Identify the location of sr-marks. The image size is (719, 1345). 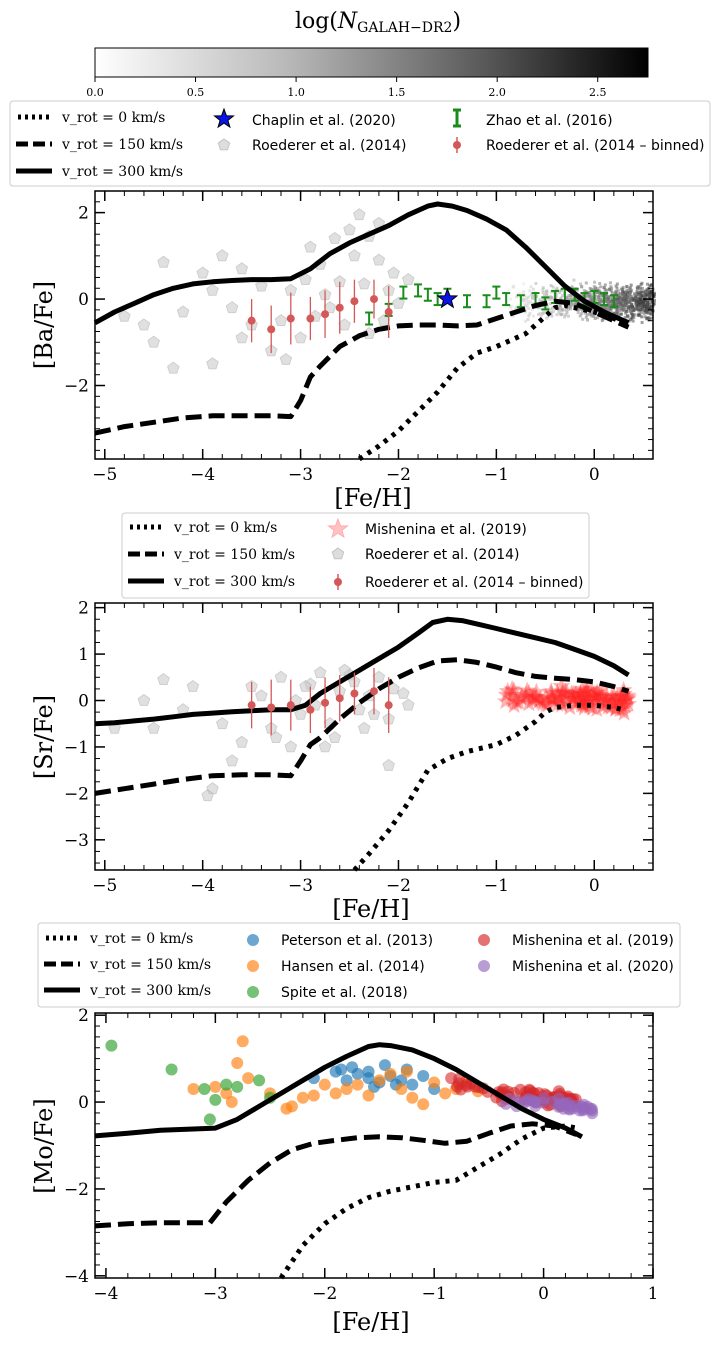
(366, 744).